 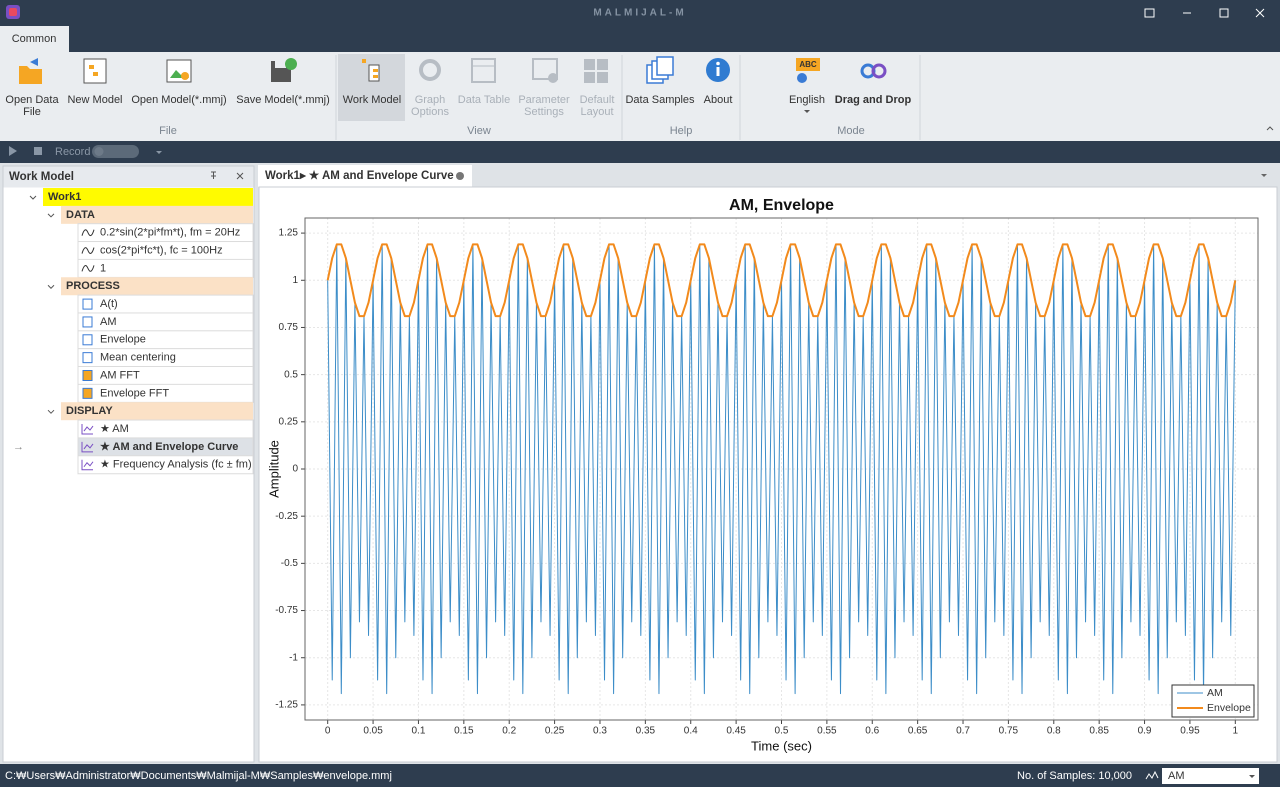 I want to click on x-tick-label: 0.55, so click(x=827, y=731).